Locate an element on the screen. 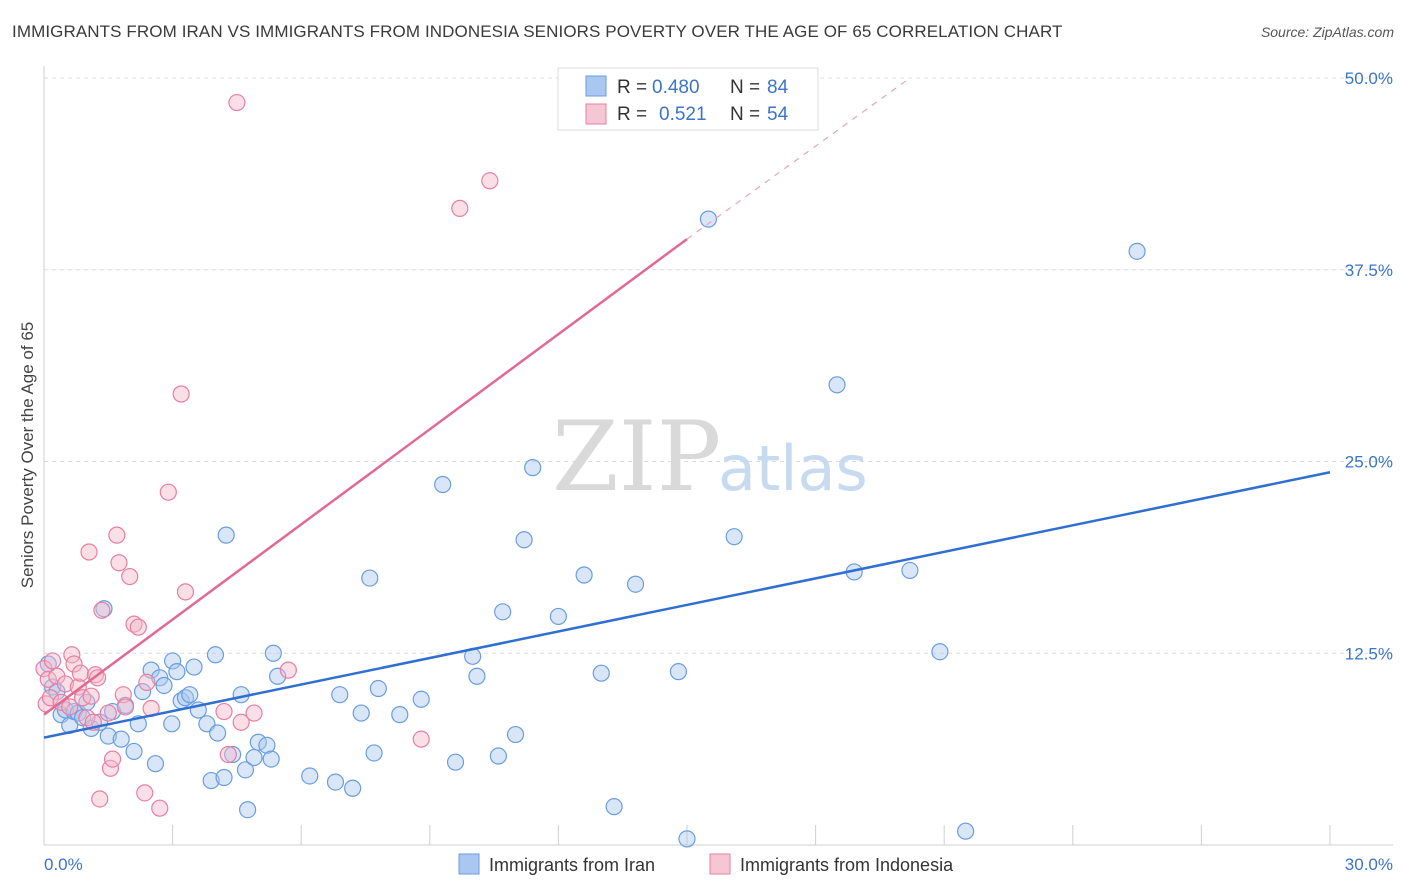 The image size is (1406, 892). y-tick-label-3: 50.0% is located at coordinates (1369, 78).